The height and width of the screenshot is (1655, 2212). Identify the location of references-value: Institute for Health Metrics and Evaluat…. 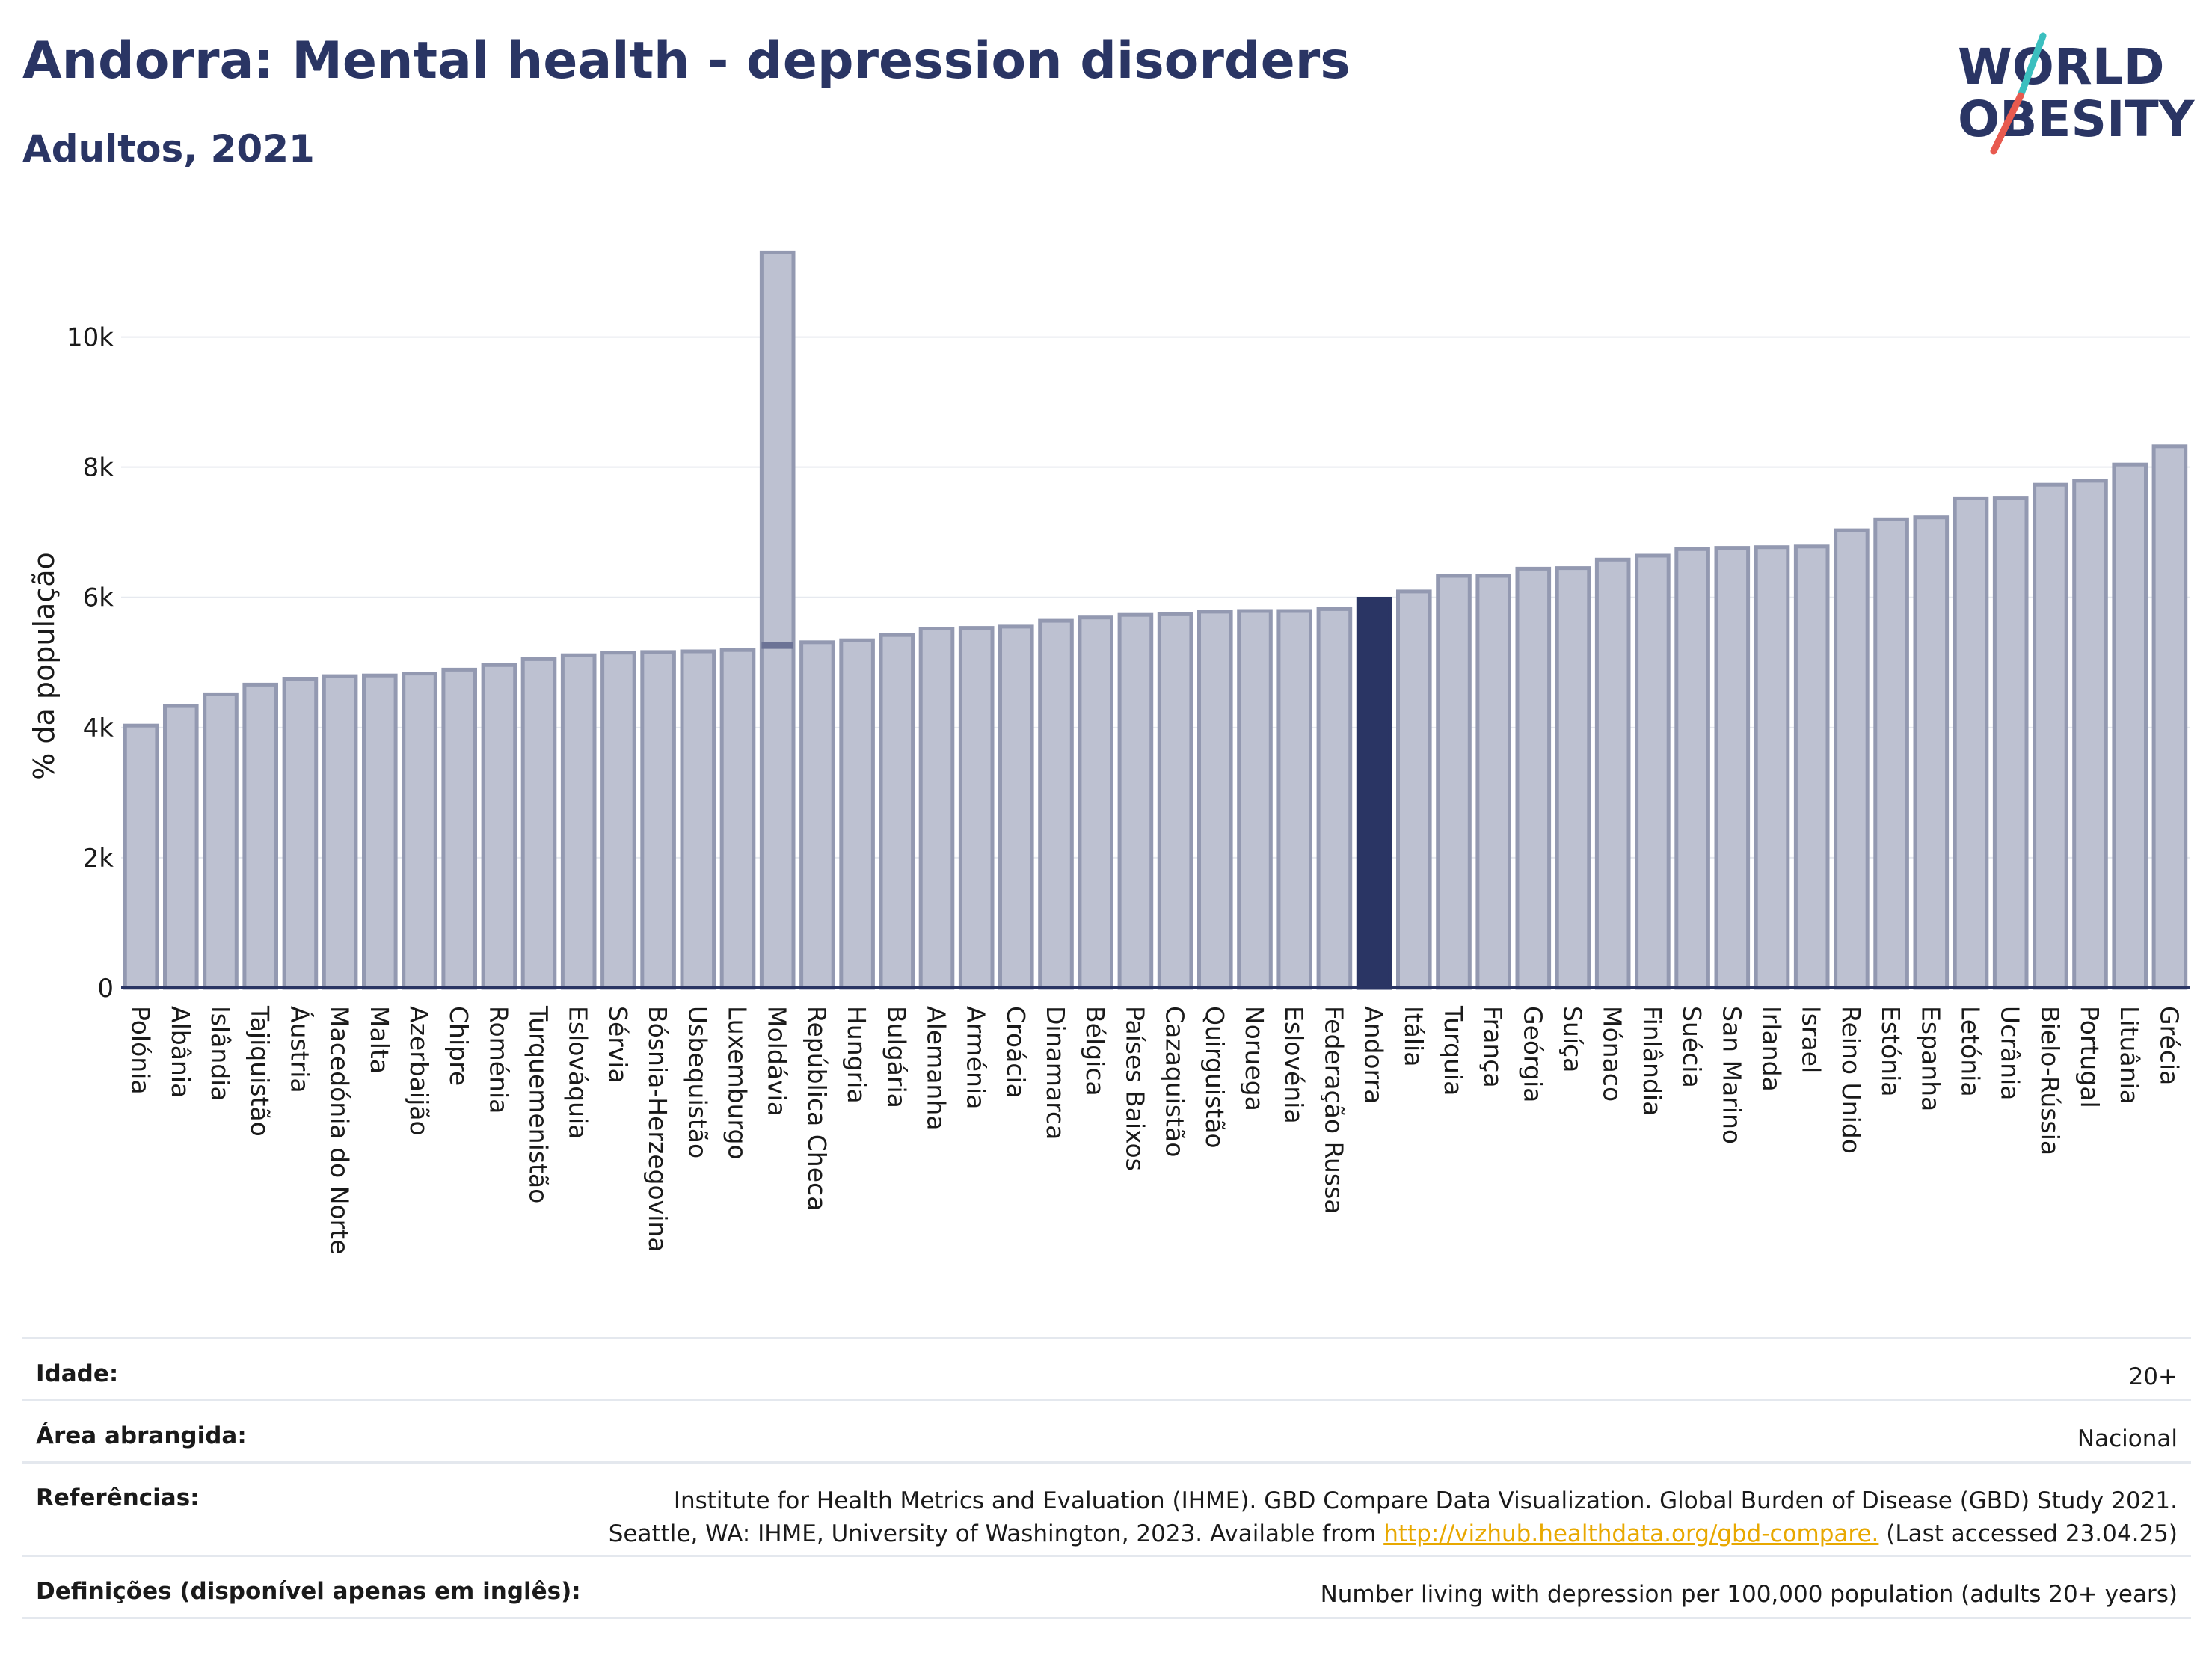
(1393, 1517).